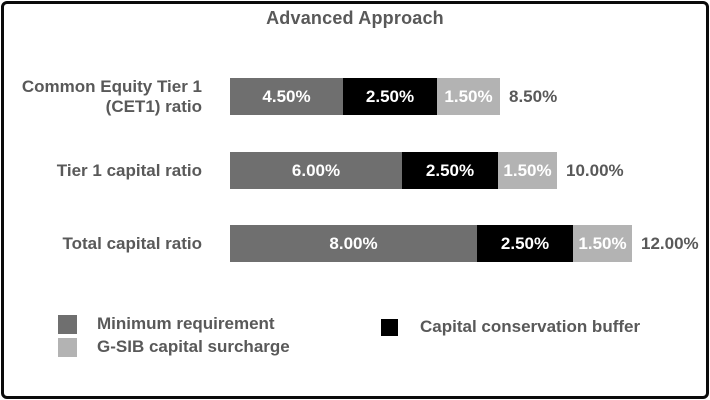  What do you see at coordinates (193, 346) in the screenshot?
I see `legend-label: G-SIB capital surcharge` at bounding box center [193, 346].